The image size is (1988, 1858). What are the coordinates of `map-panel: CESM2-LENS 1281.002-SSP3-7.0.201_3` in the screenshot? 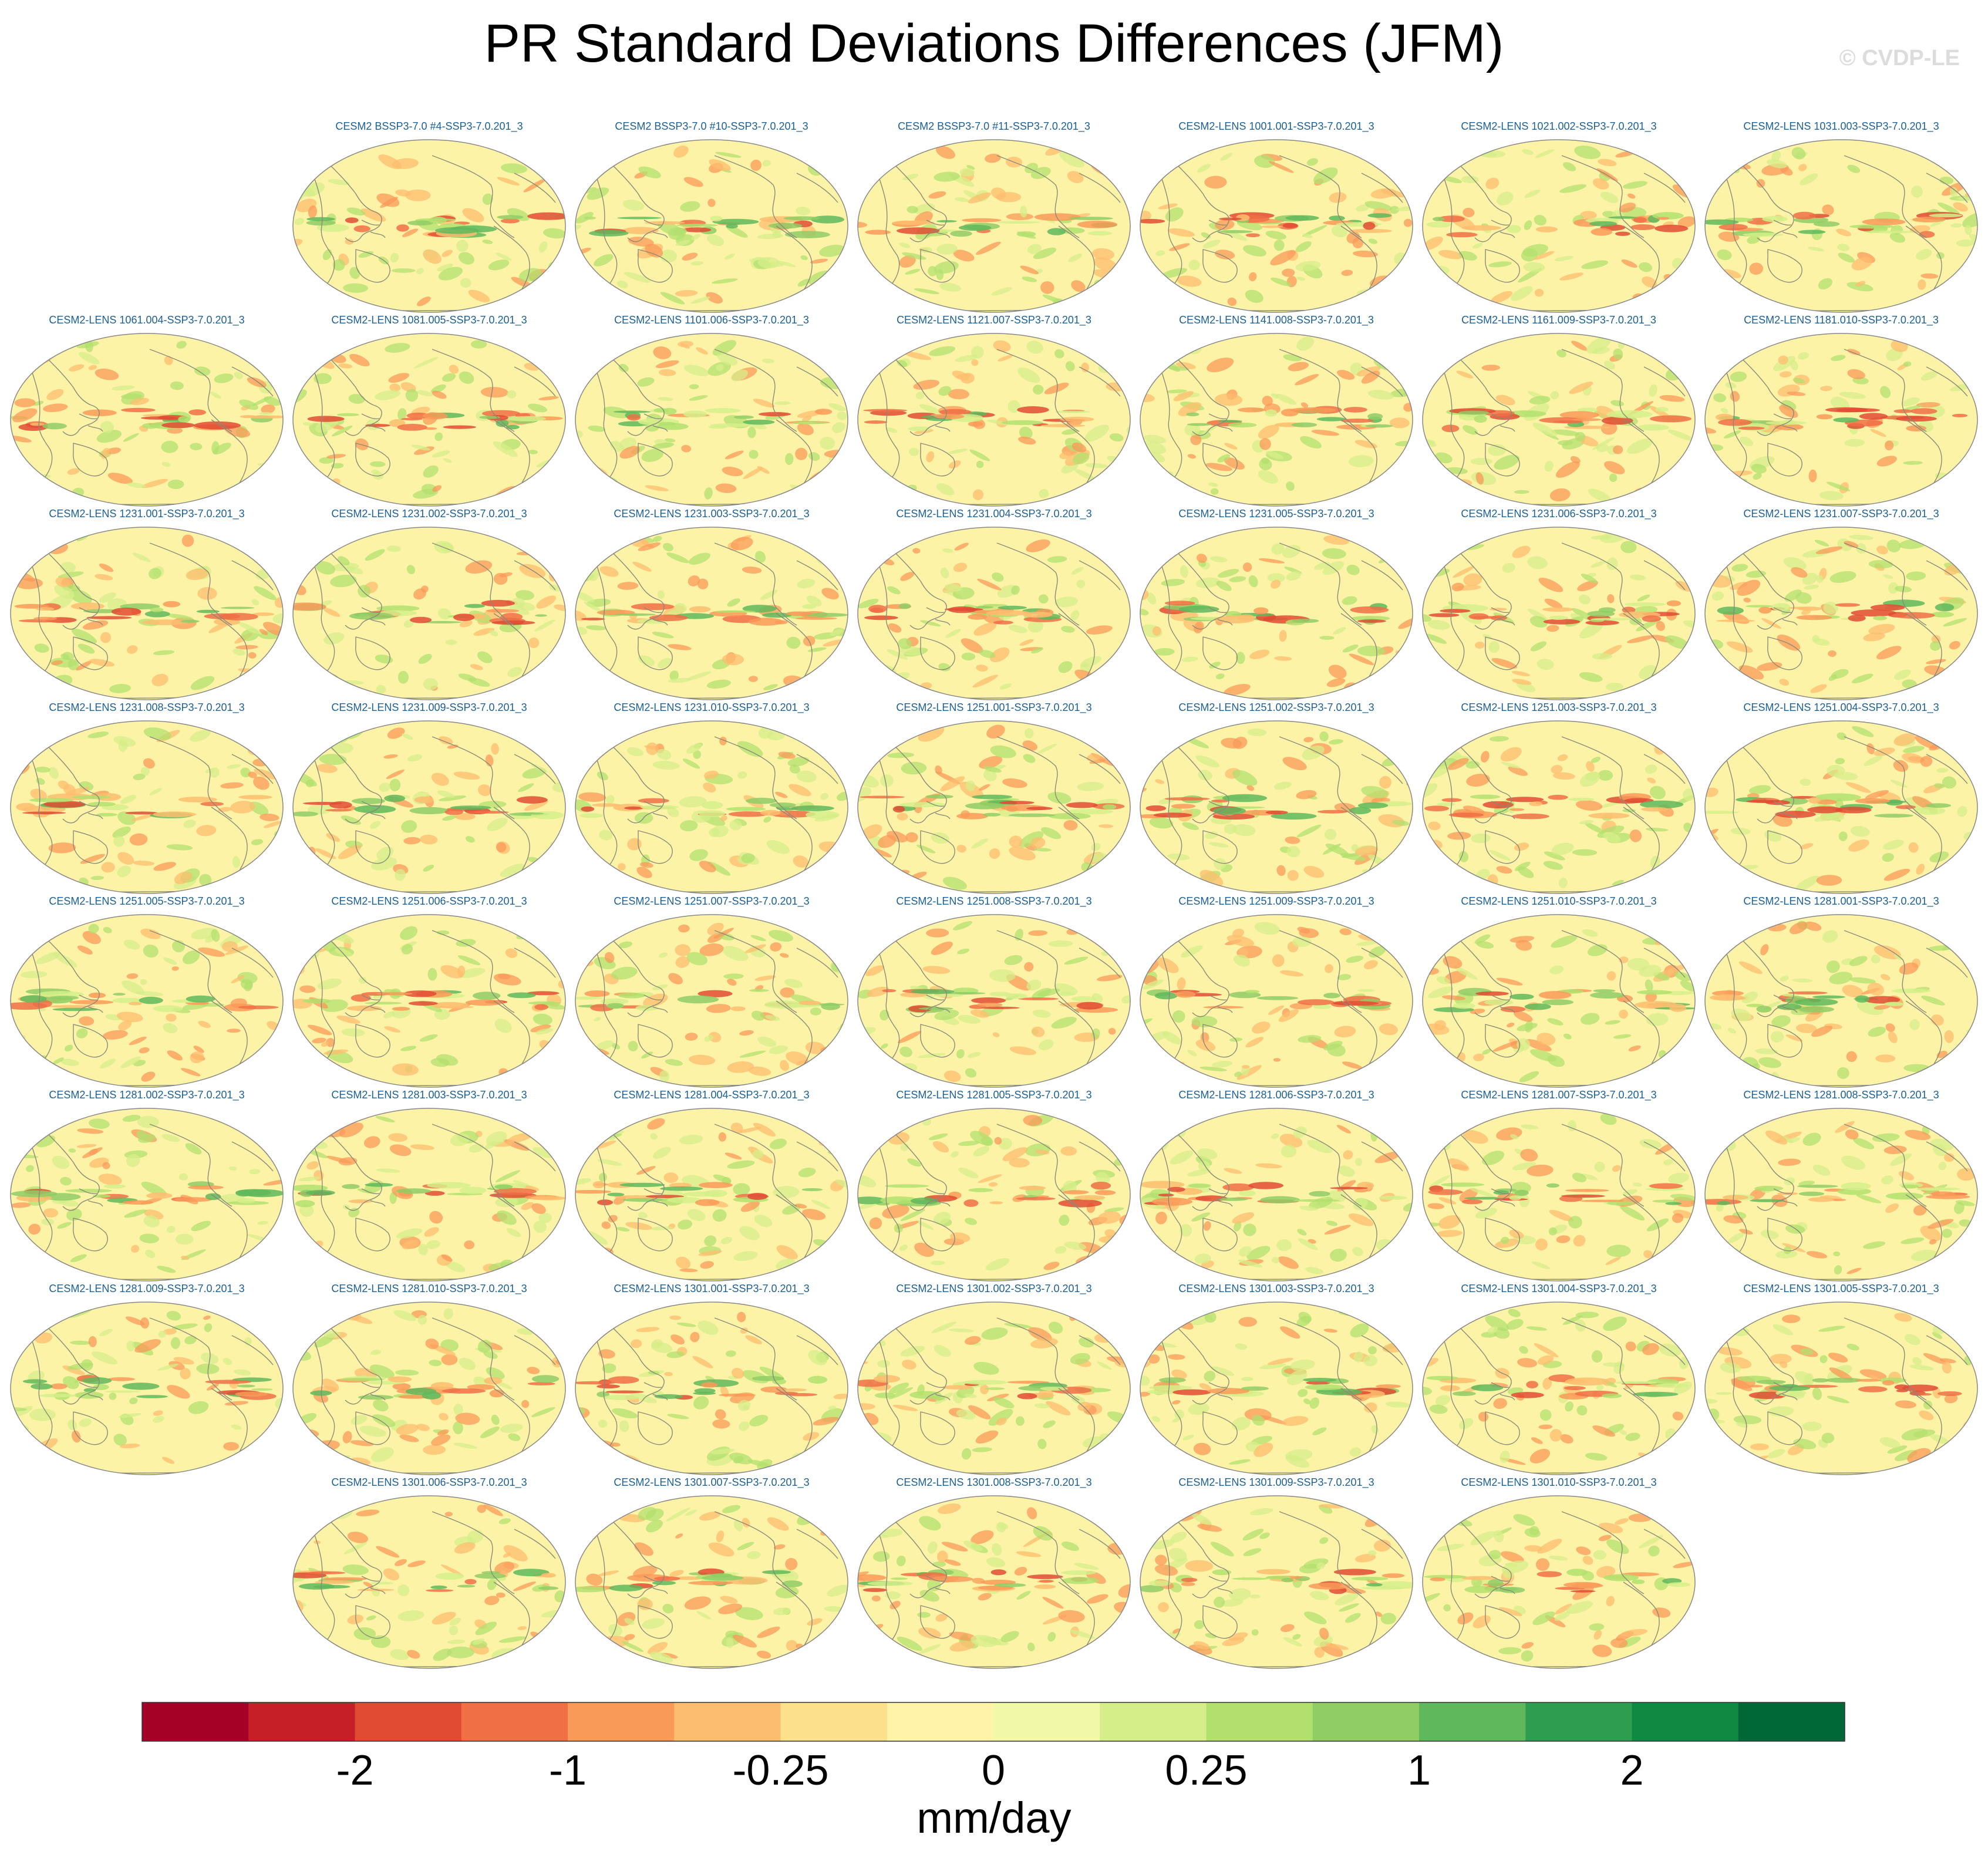 It's located at (147, 1186).